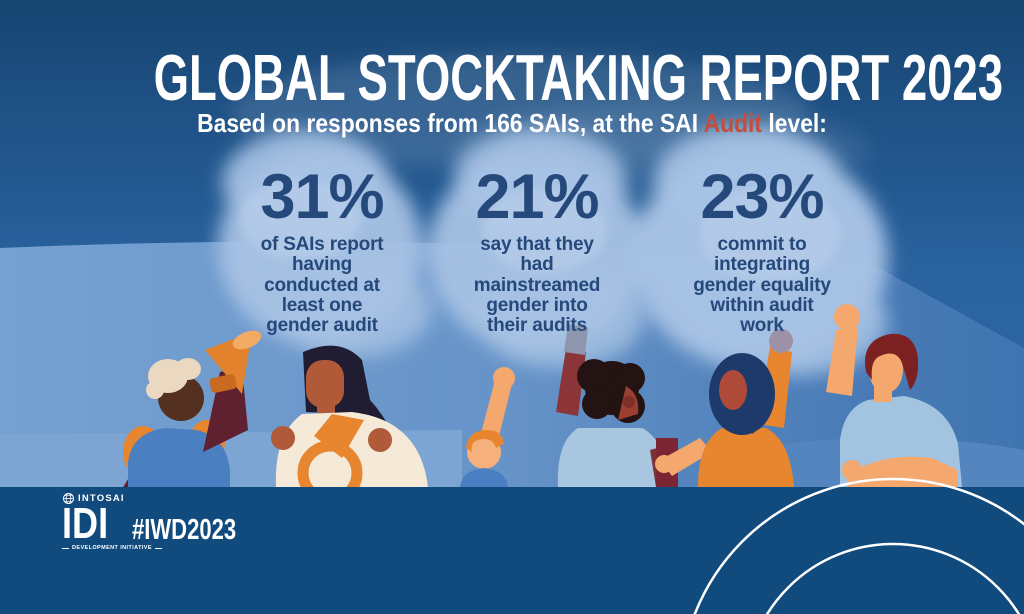 The image size is (1024, 614). I want to click on stat-value: 31%, so click(322, 197).